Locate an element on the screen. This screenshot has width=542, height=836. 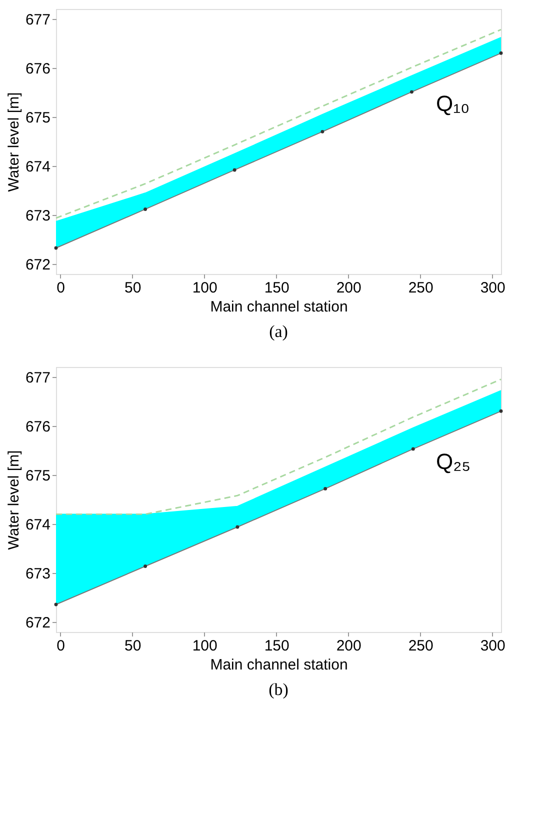
text: (b) is located at coordinates (278, 689).